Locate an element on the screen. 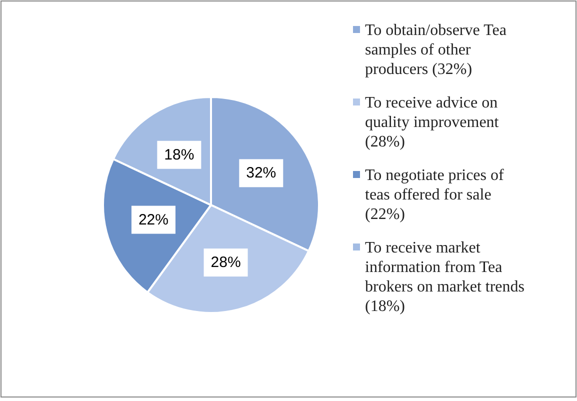  legend-label: To receive market information from Tea brokers on market trends (18%) is located at coordinates (445, 276).